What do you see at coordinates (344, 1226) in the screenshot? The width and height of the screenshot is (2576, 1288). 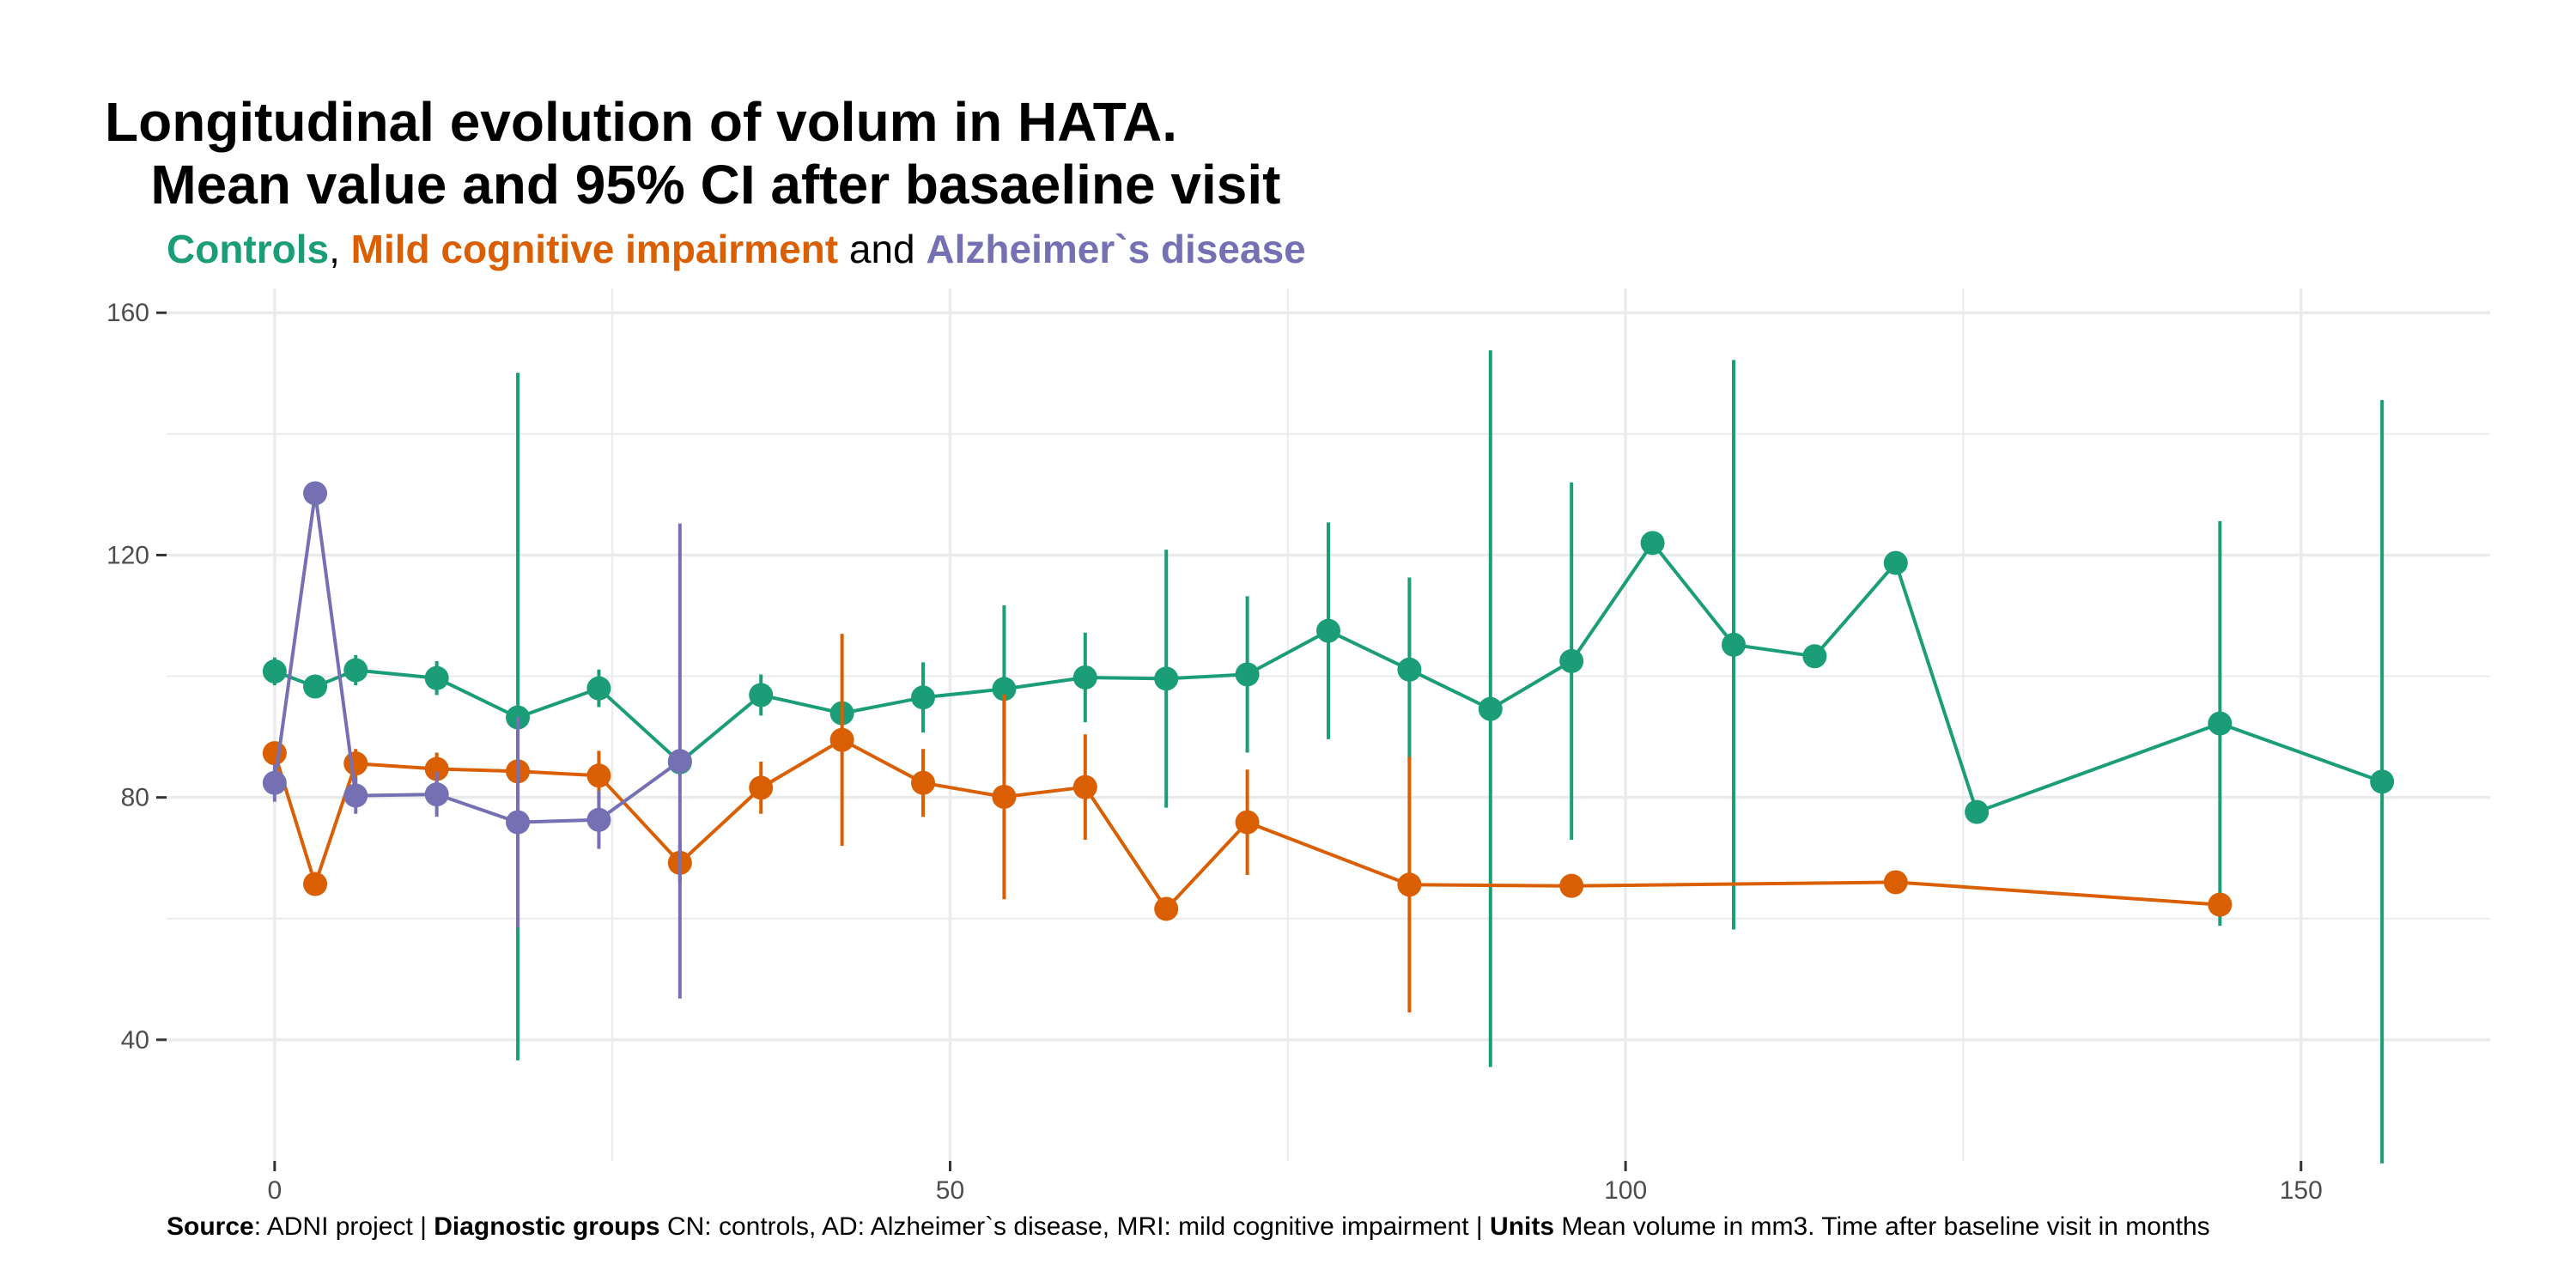 I see `caption-source-text: : ADNI project |` at bounding box center [344, 1226].